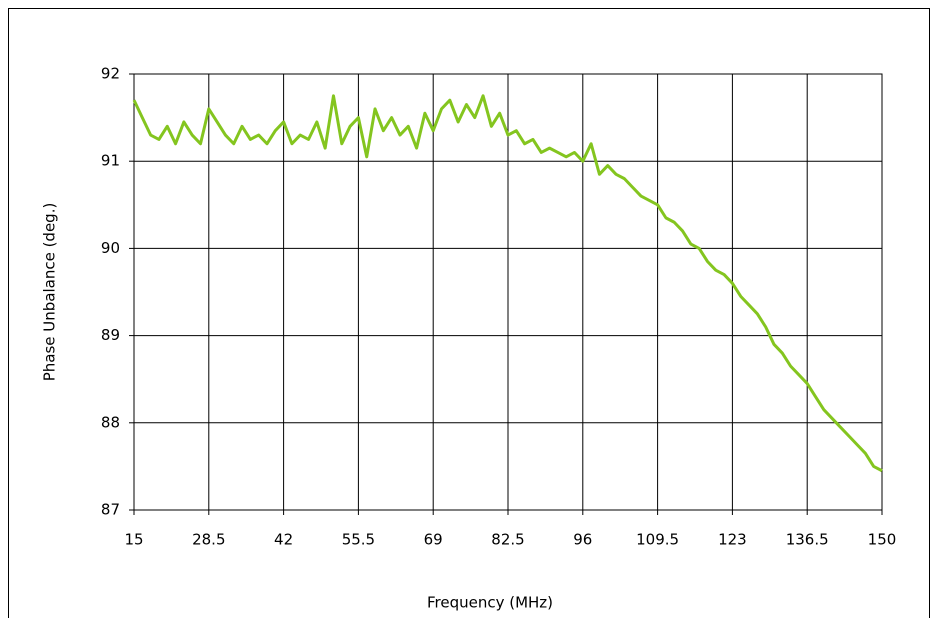 The height and width of the screenshot is (618, 937). Describe the element at coordinates (507, 540) in the screenshot. I see `x-tick-label: 82.5` at that location.